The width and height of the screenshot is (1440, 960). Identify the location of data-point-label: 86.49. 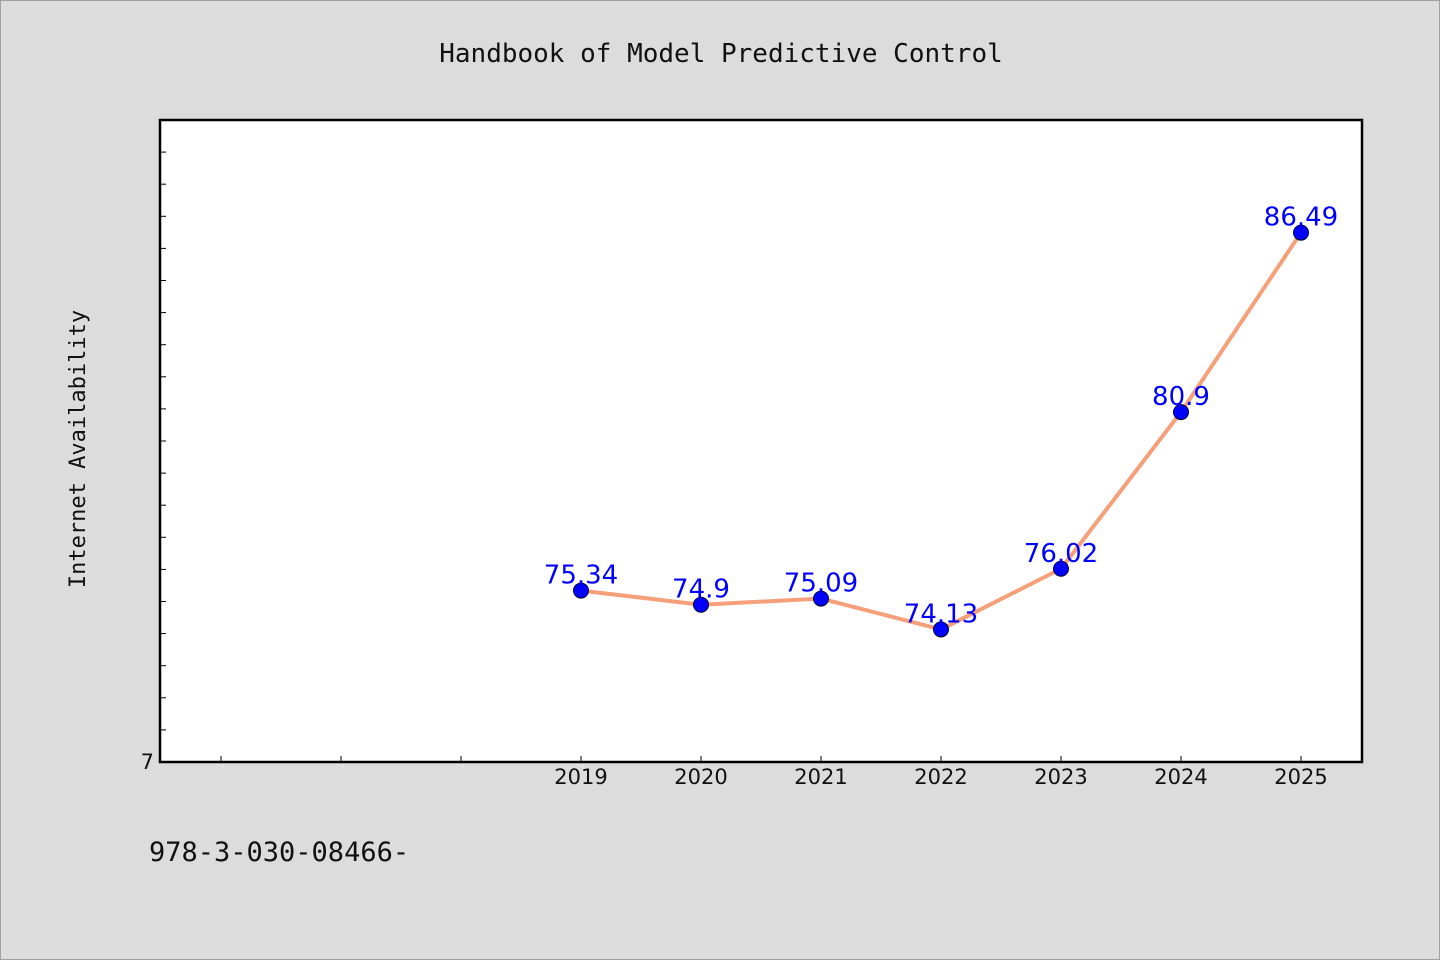
(1301, 218).